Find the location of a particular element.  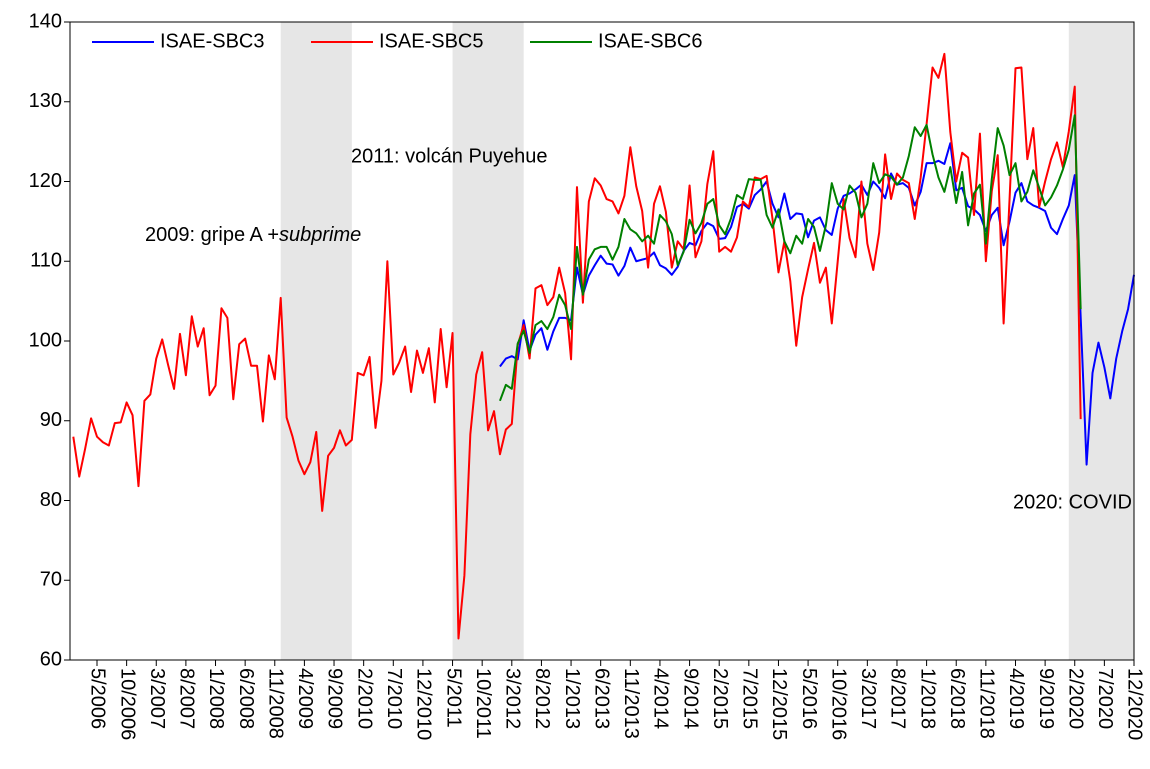

x-tick-label: 9/2019 is located at coordinates (1046, 698).